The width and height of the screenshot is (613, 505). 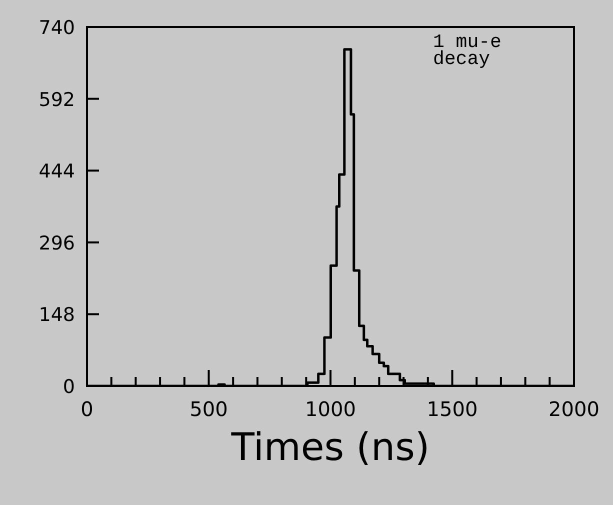 What do you see at coordinates (452, 409) in the screenshot?
I see `x-tick-label: 1500` at bounding box center [452, 409].